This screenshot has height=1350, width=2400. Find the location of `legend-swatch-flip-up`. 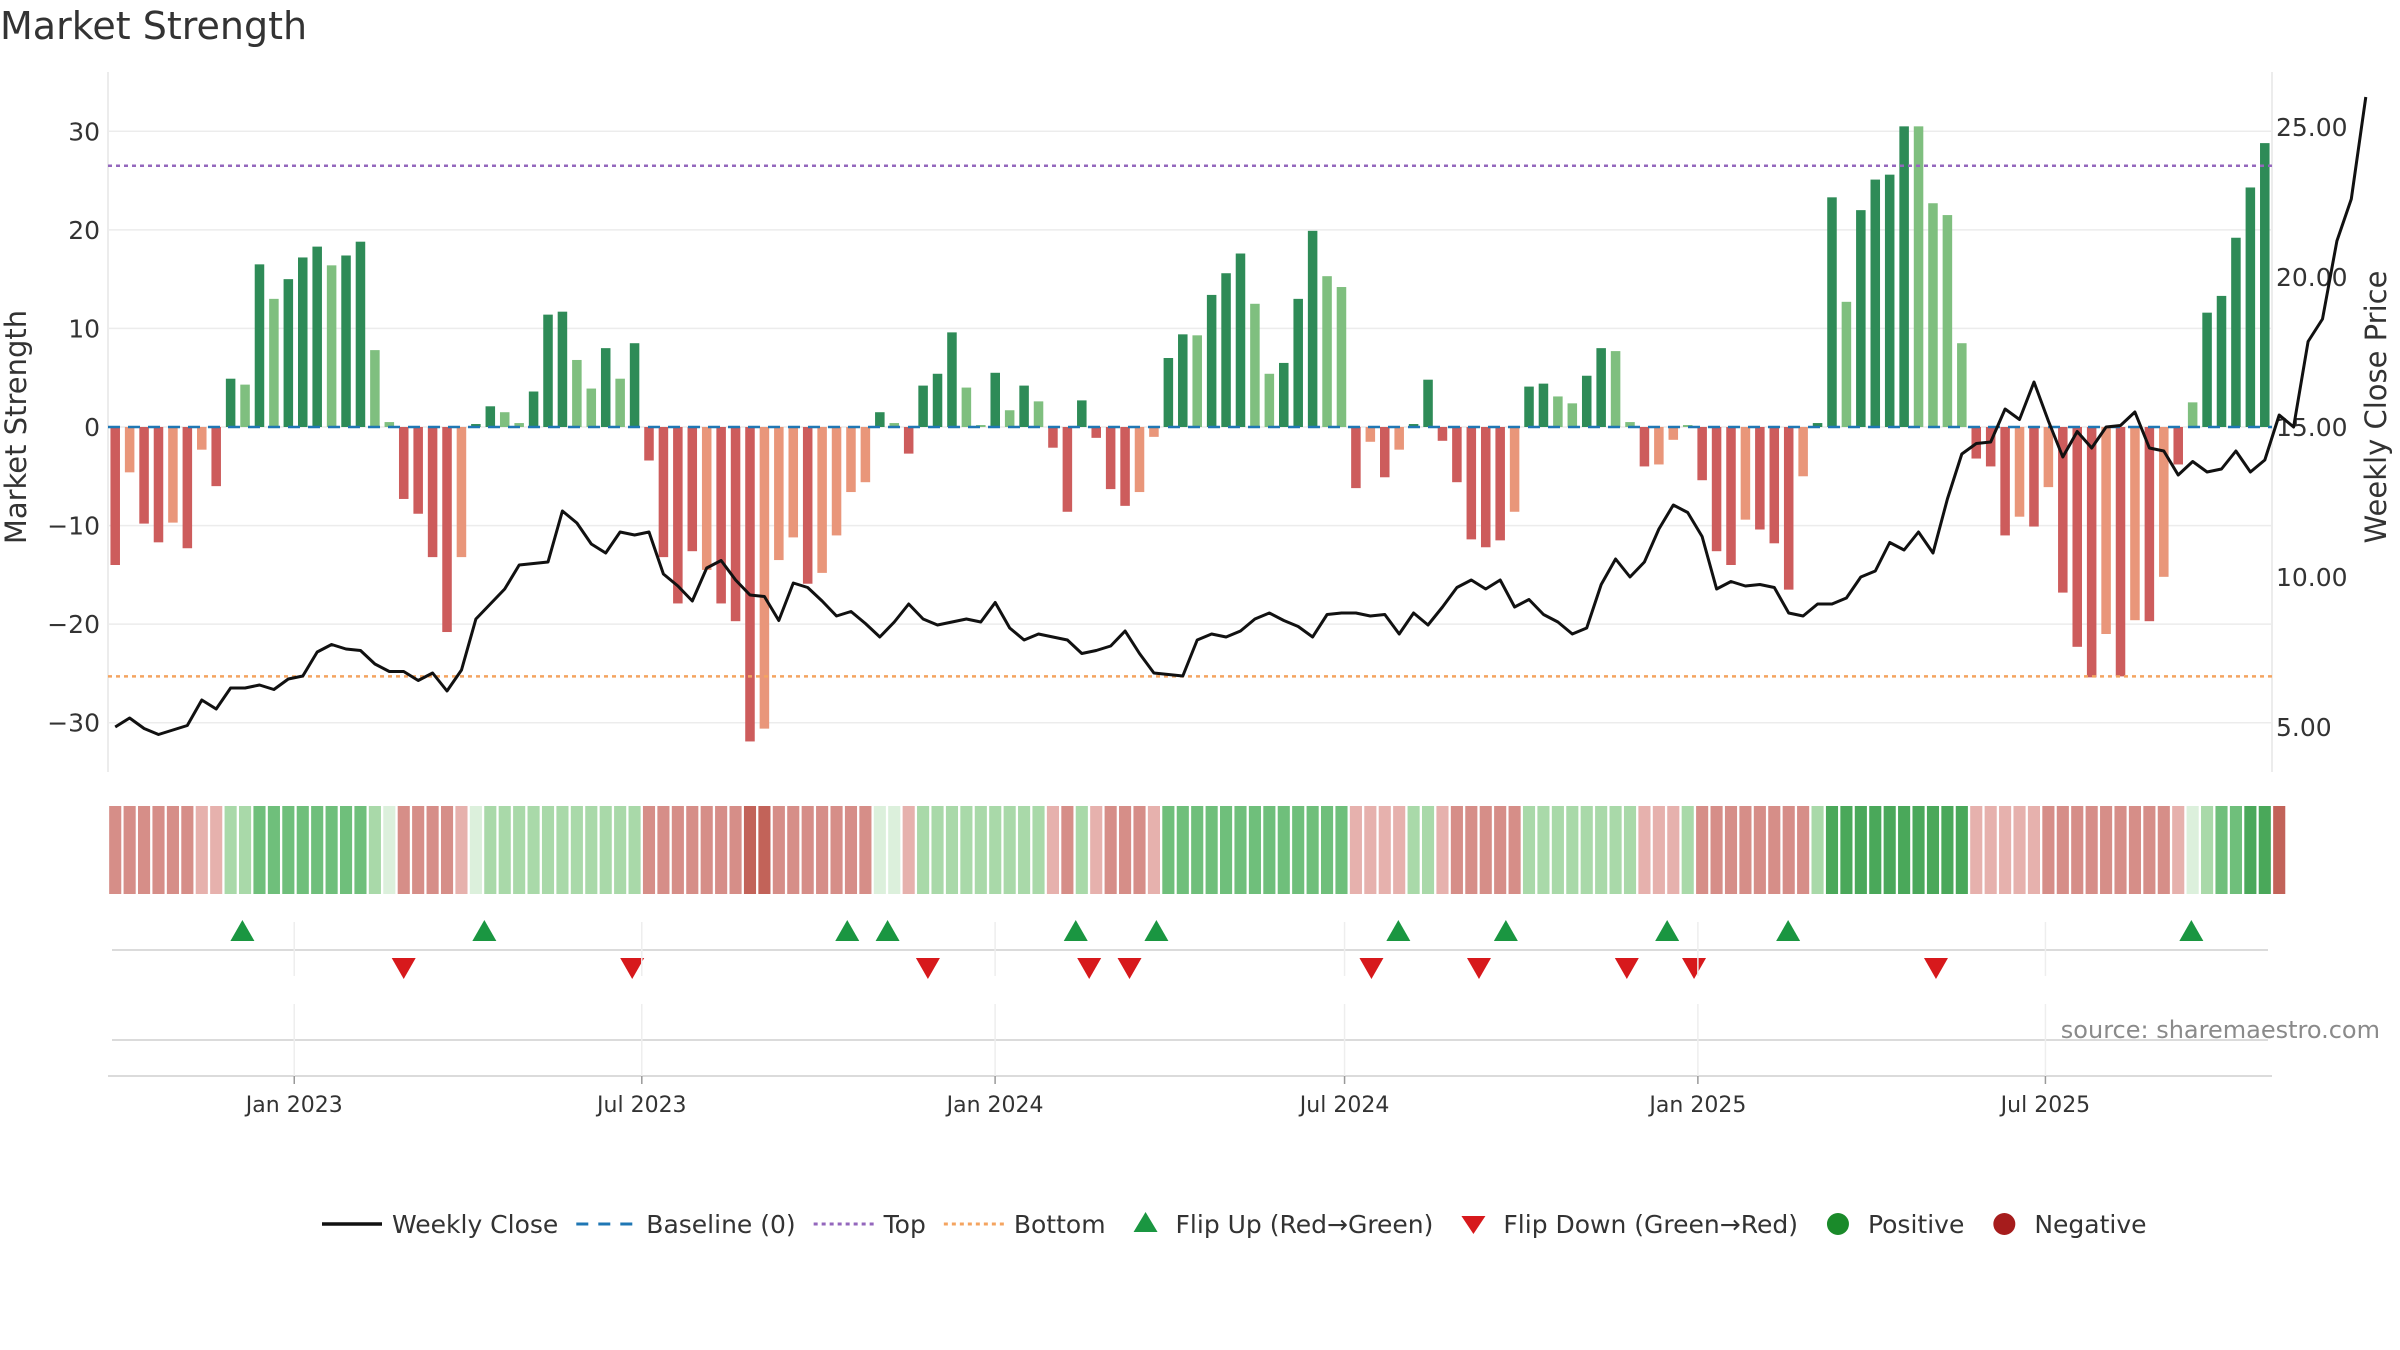

legend-swatch-flip-up is located at coordinates (1145, 1222).